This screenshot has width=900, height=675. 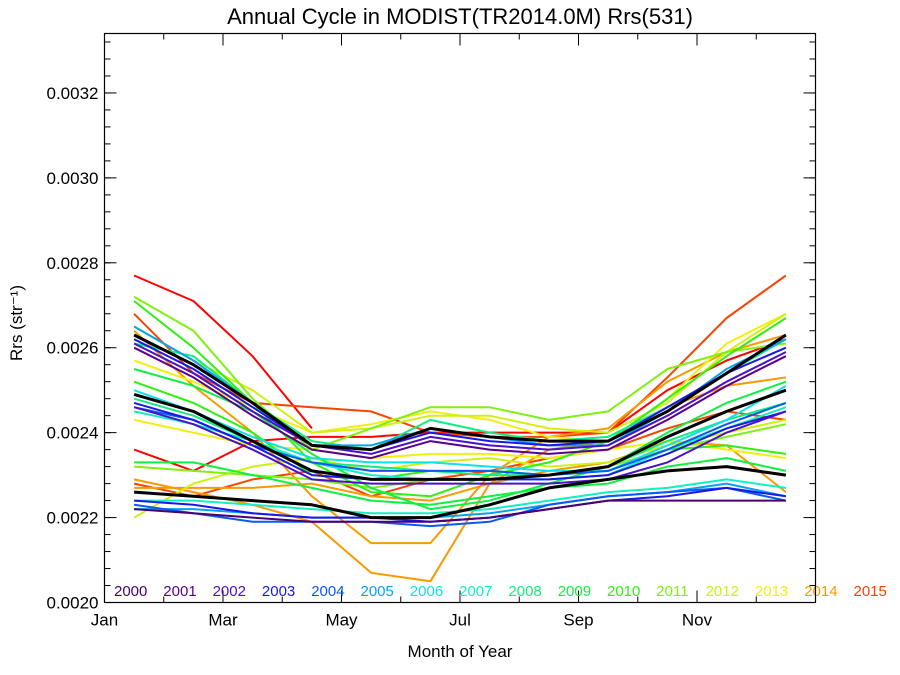 I want to click on legend-entry: 2005, so click(x=377, y=591).